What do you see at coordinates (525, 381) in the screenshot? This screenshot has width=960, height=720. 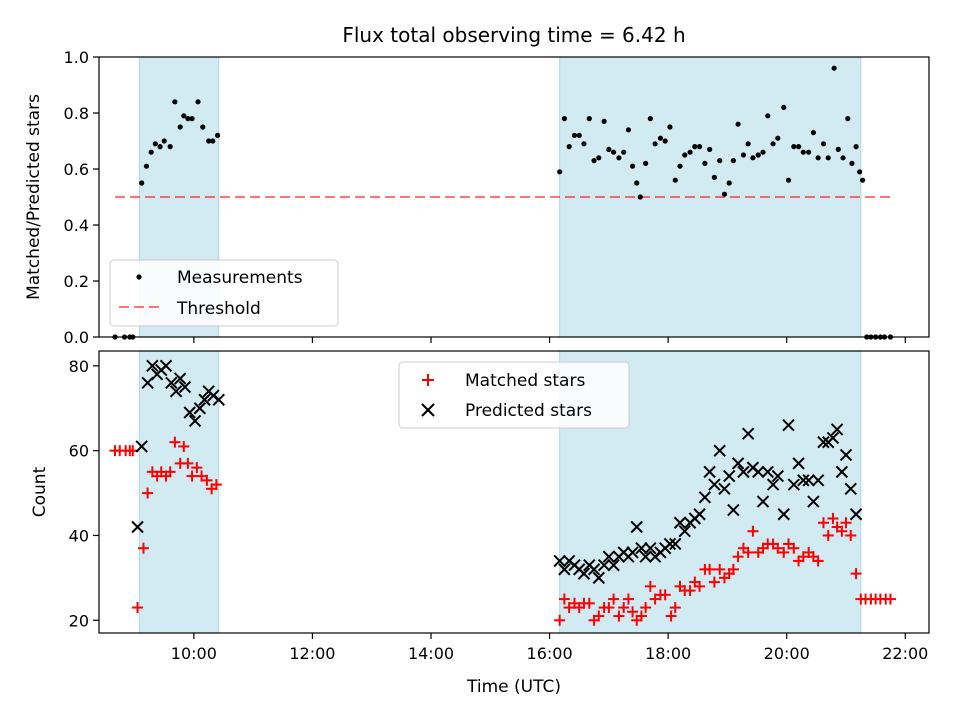 I see `legend-matched-label: Matched stars` at bounding box center [525, 381].